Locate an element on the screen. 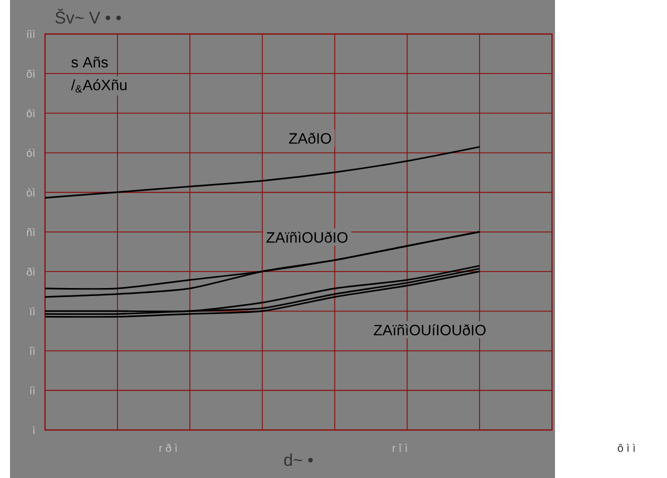  text: ZAðIO is located at coordinates (310, 138).